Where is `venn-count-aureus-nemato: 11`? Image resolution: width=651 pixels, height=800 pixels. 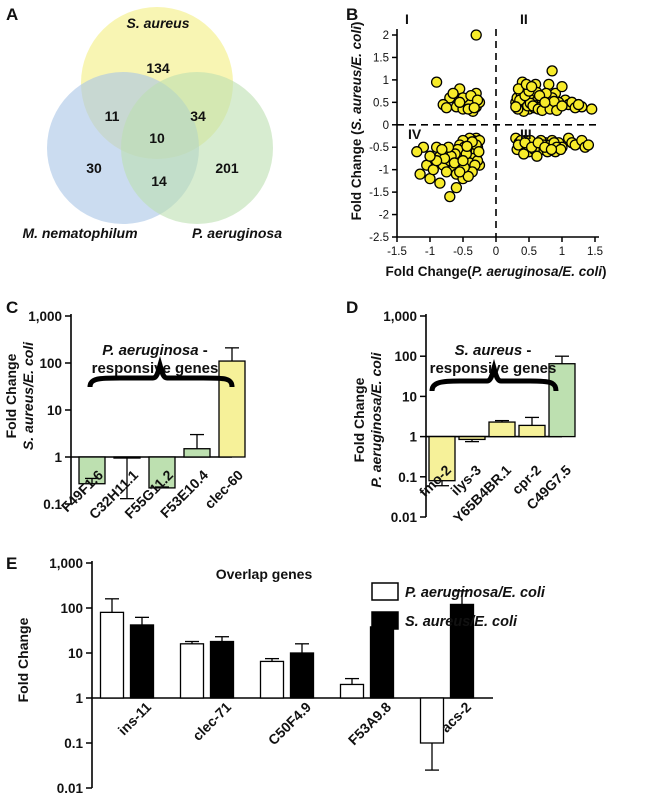 venn-count-aureus-nemato: 11 is located at coordinates (112, 116).